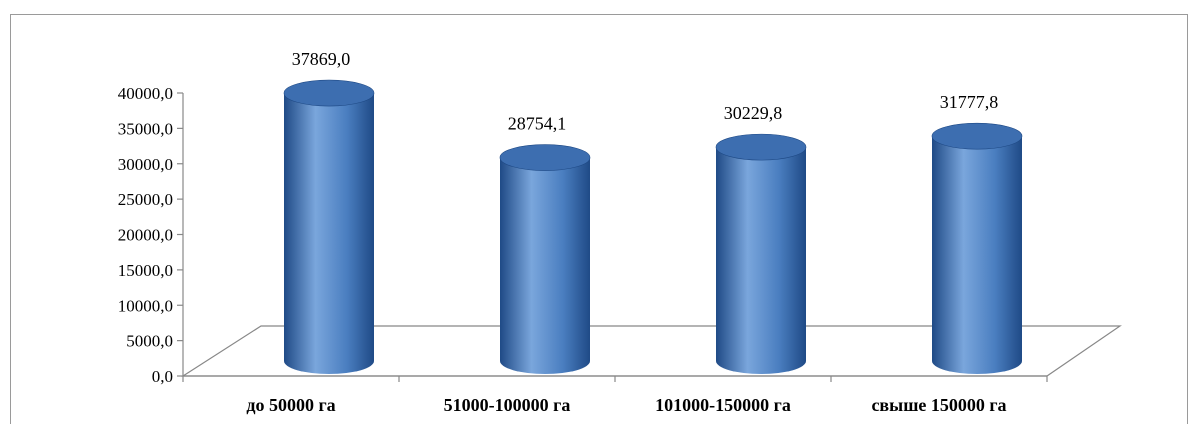 Image resolution: width=1192 pixels, height=427 pixels. What do you see at coordinates (938, 405) in the screenshot?
I see `category-label: свыше 150000 га` at bounding box center [938, 405].